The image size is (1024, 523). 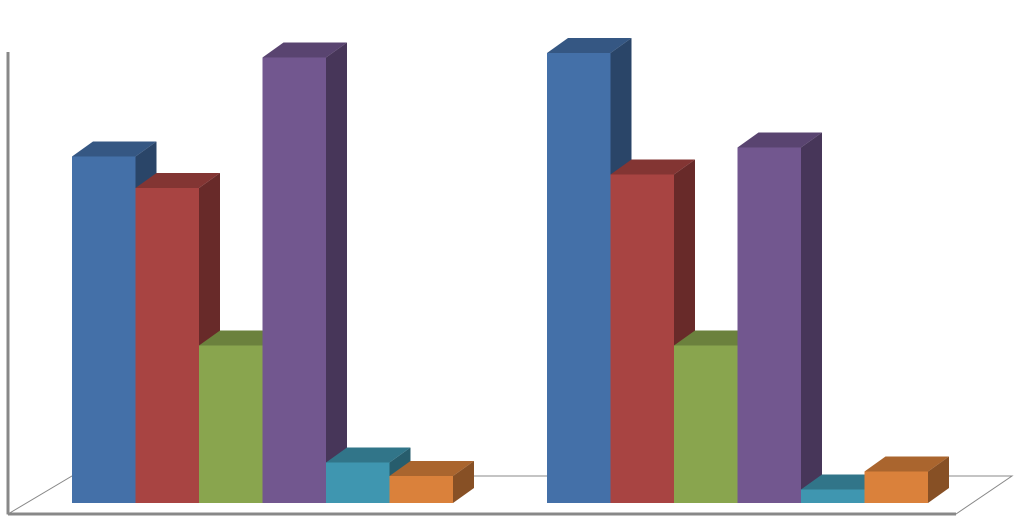 I want to click on bar-g1-s4, so click(x=304, y=272).